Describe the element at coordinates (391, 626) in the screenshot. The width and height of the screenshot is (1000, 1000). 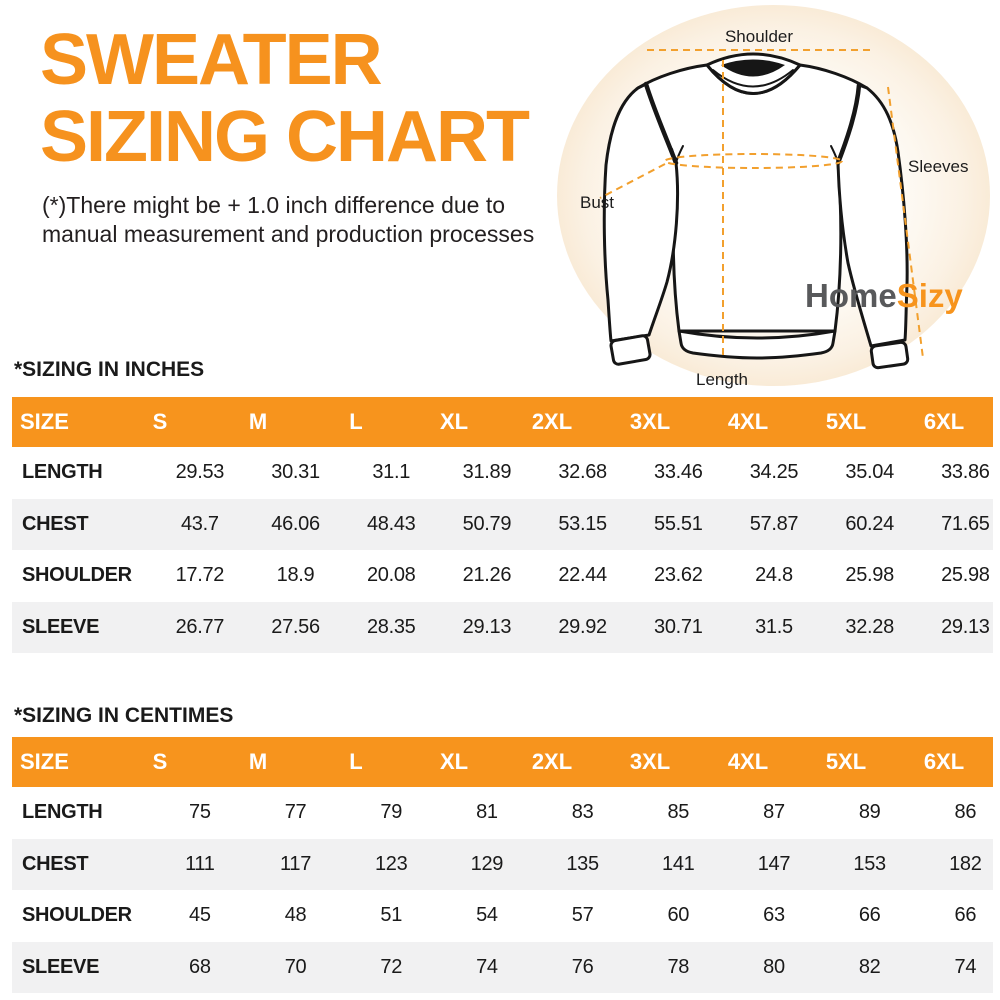
I see `size-value: 28.35` at that location.